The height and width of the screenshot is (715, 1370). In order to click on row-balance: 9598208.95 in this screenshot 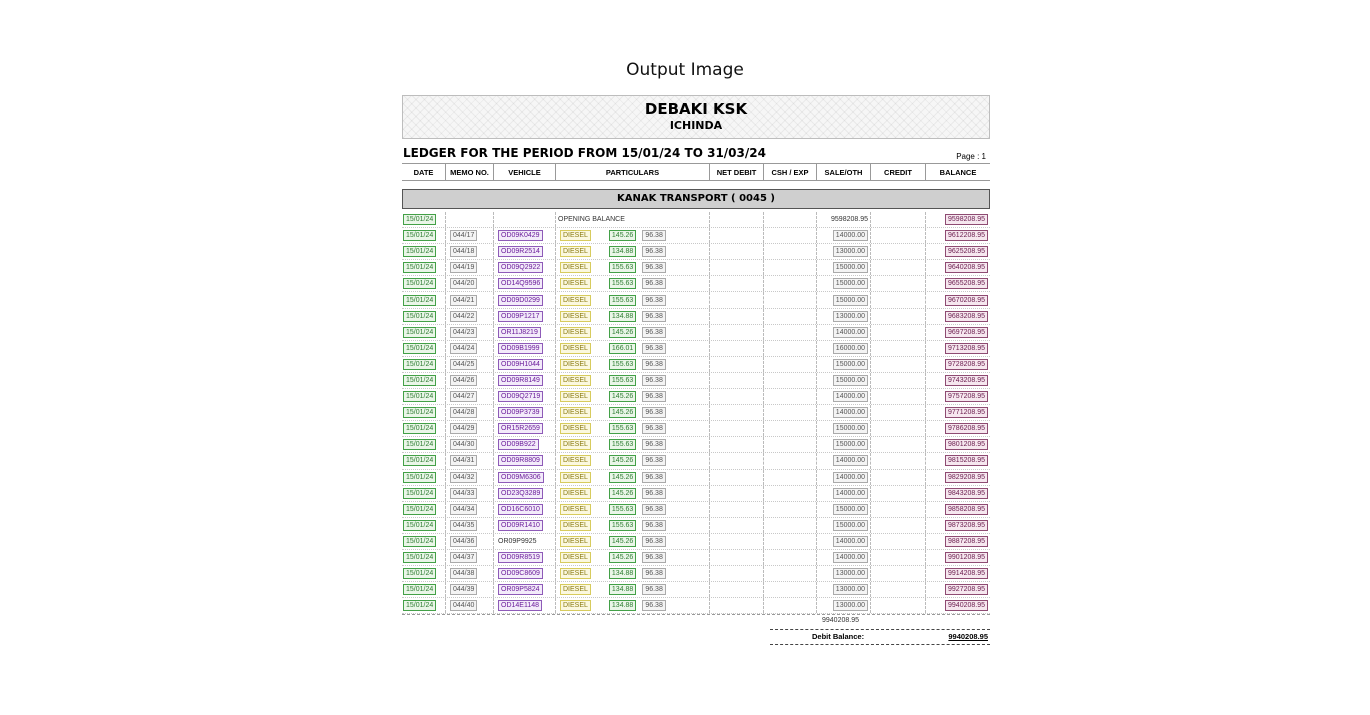, I will do `click(966, 220)`.